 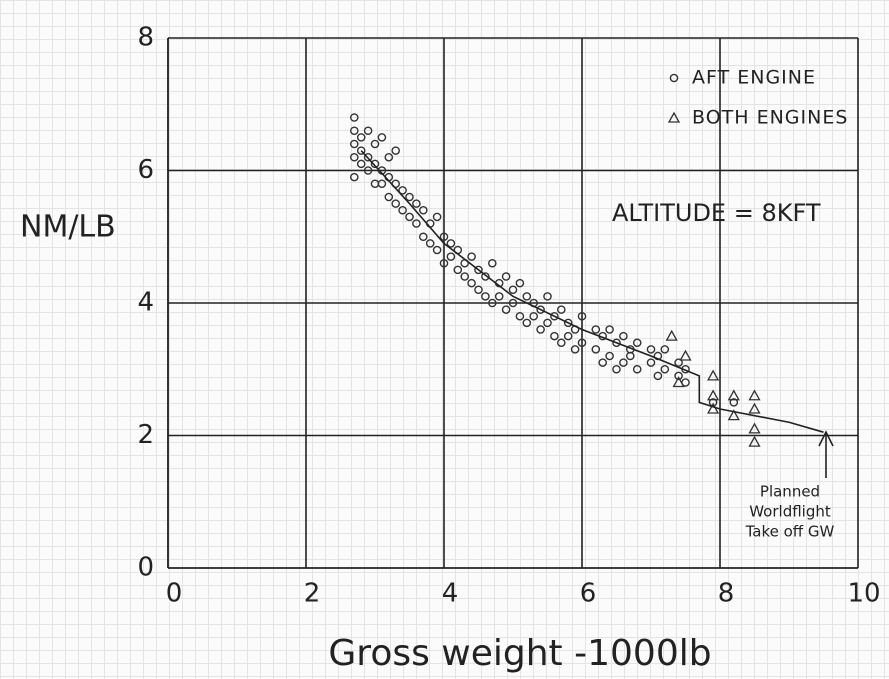 I want to click on legend-label: BOTH ENGINES, so click(x=770, y=118).